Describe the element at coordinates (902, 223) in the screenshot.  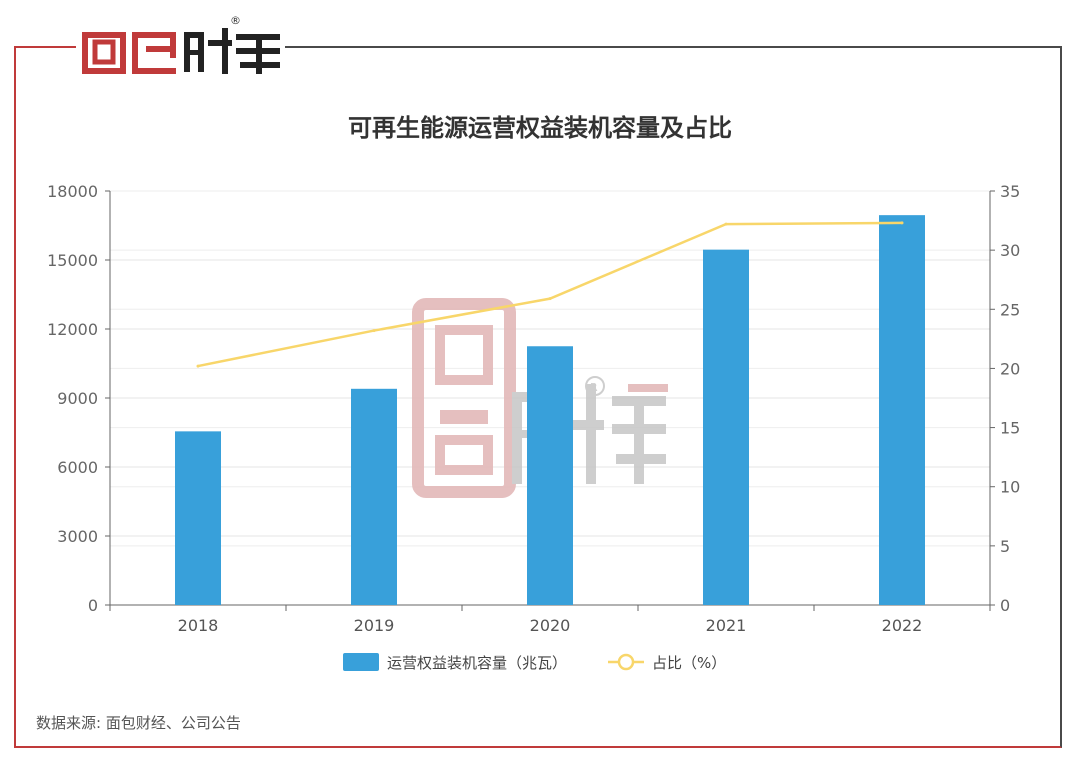
I see `line-point-2022` at that location.